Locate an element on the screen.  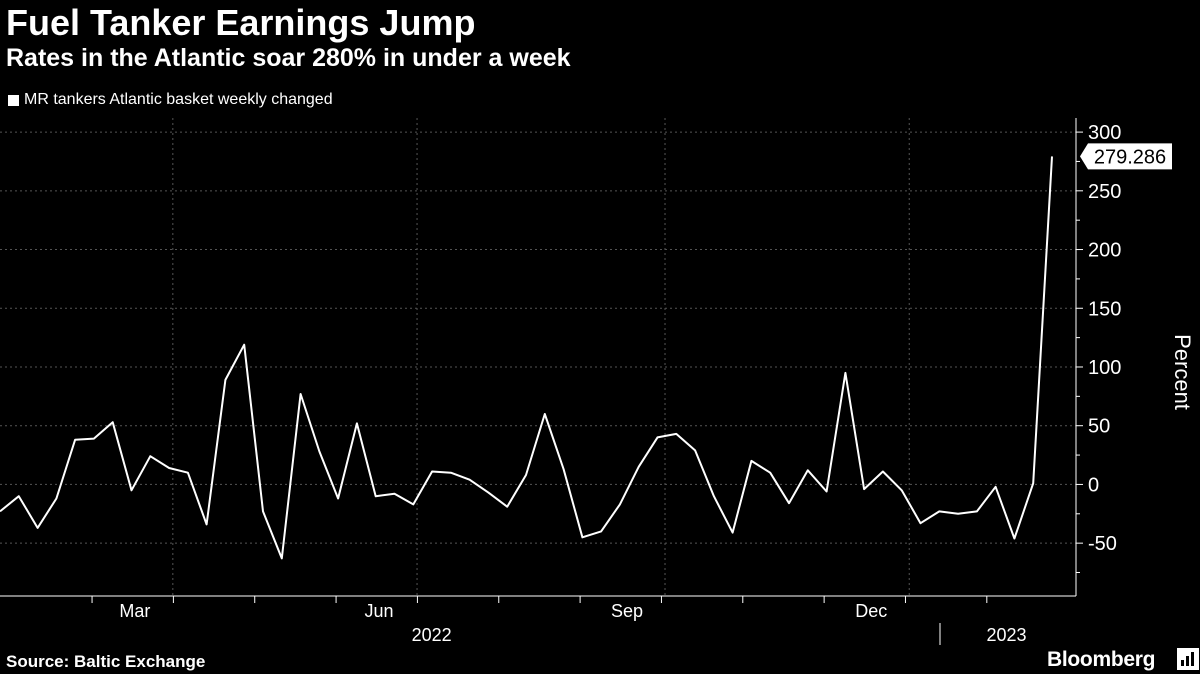
x-tick-label: Jun is located at coordinates (379, 611).